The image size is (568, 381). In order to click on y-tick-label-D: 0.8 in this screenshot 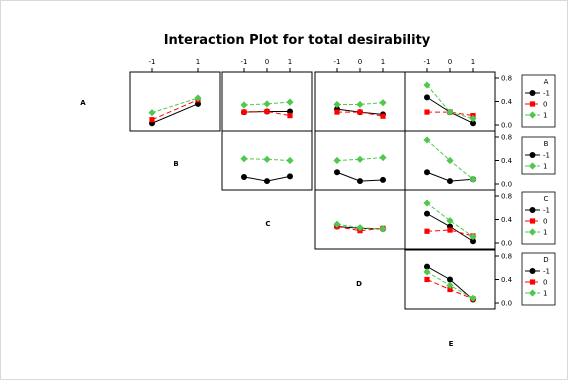, I will do `click(506, 257)`.